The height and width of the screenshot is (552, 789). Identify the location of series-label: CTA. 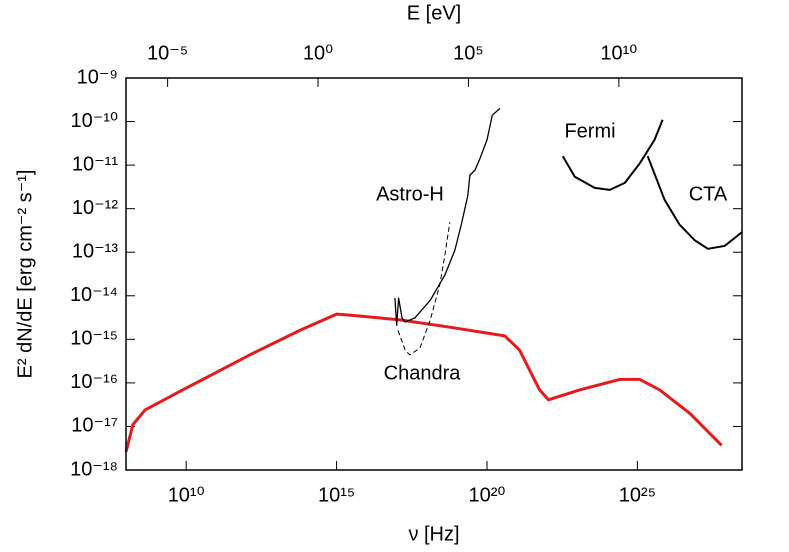
(708, 194).